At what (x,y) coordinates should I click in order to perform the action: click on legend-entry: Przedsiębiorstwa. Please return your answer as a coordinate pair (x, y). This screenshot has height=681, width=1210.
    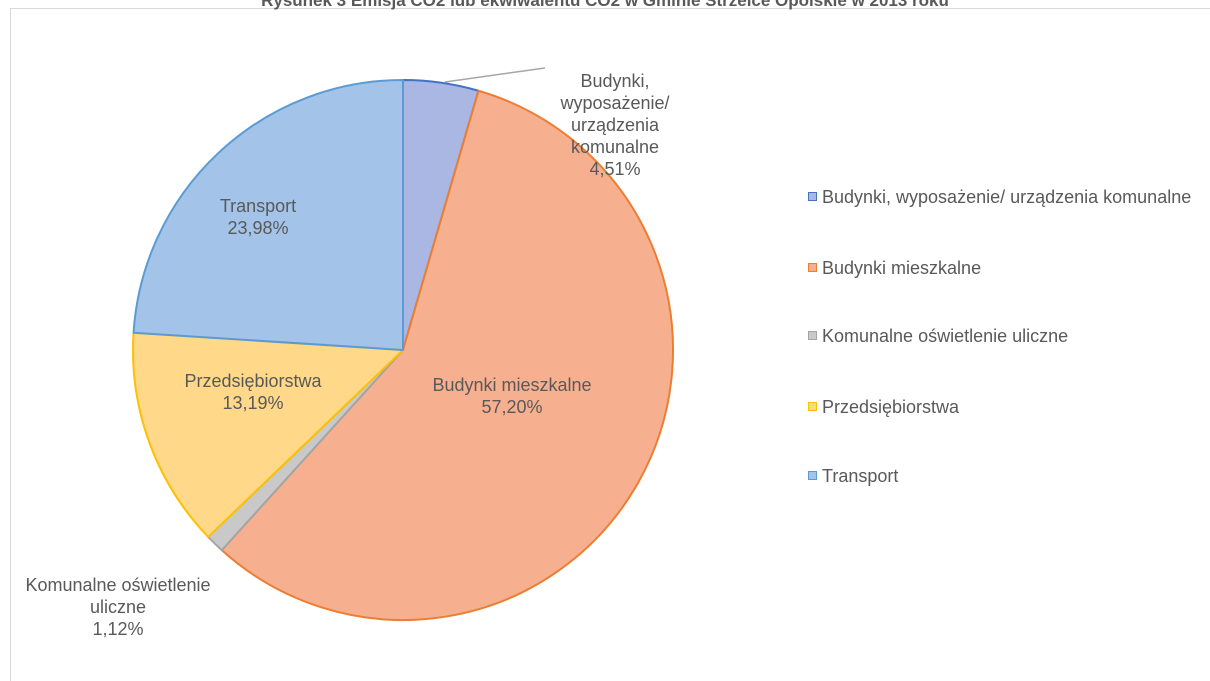
    Looking at the image, I should click on (1003, 407).